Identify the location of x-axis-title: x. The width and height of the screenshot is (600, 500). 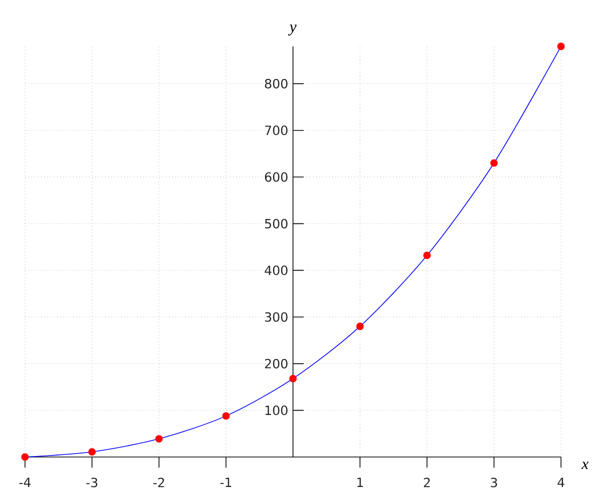
(585, 466).